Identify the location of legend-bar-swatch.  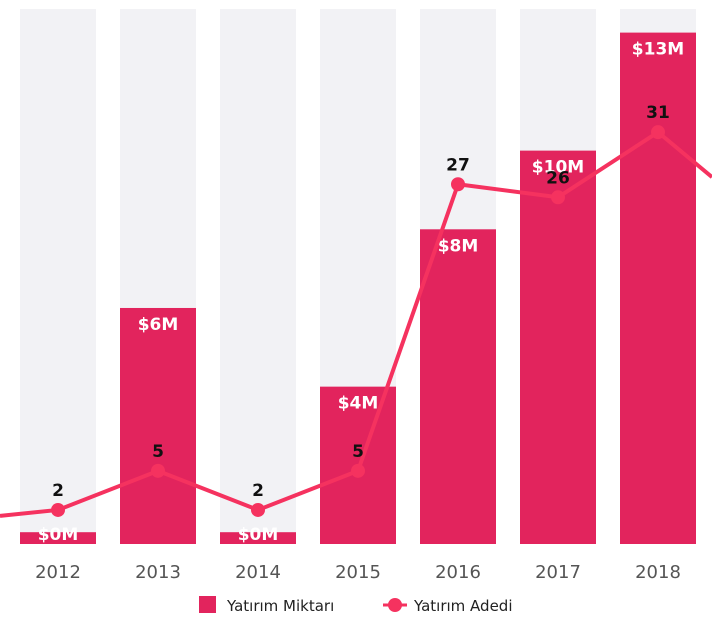
(207, 604).